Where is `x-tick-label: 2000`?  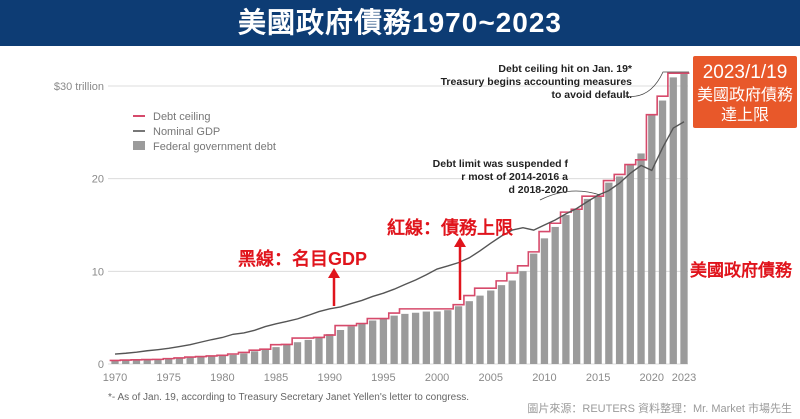
x-tick-label: 2000 is located at coordinates (437, 378).